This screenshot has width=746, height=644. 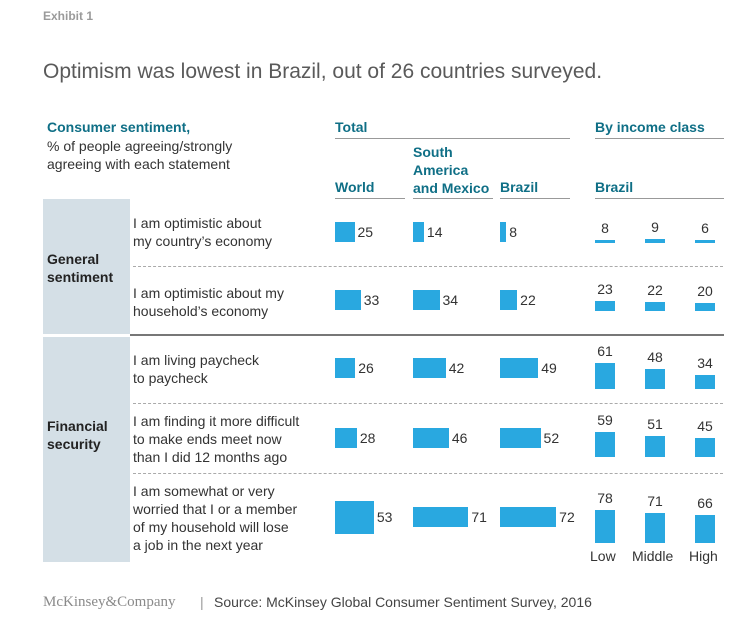 I want to click on statement-line: than I did 12 months ago, so click(x=210, y=457).